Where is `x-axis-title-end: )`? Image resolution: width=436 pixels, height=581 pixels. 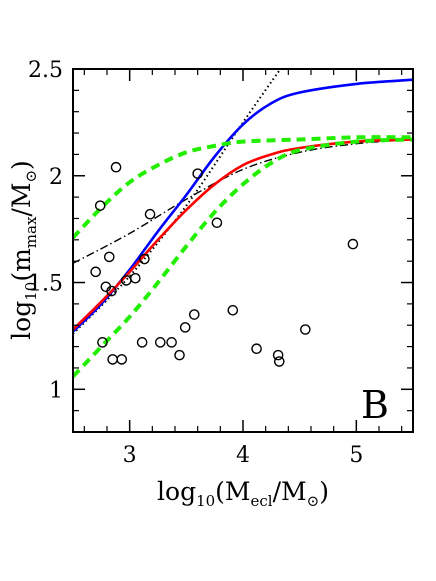
x-axis-title-end: ) is located at coordinates (324, 491).